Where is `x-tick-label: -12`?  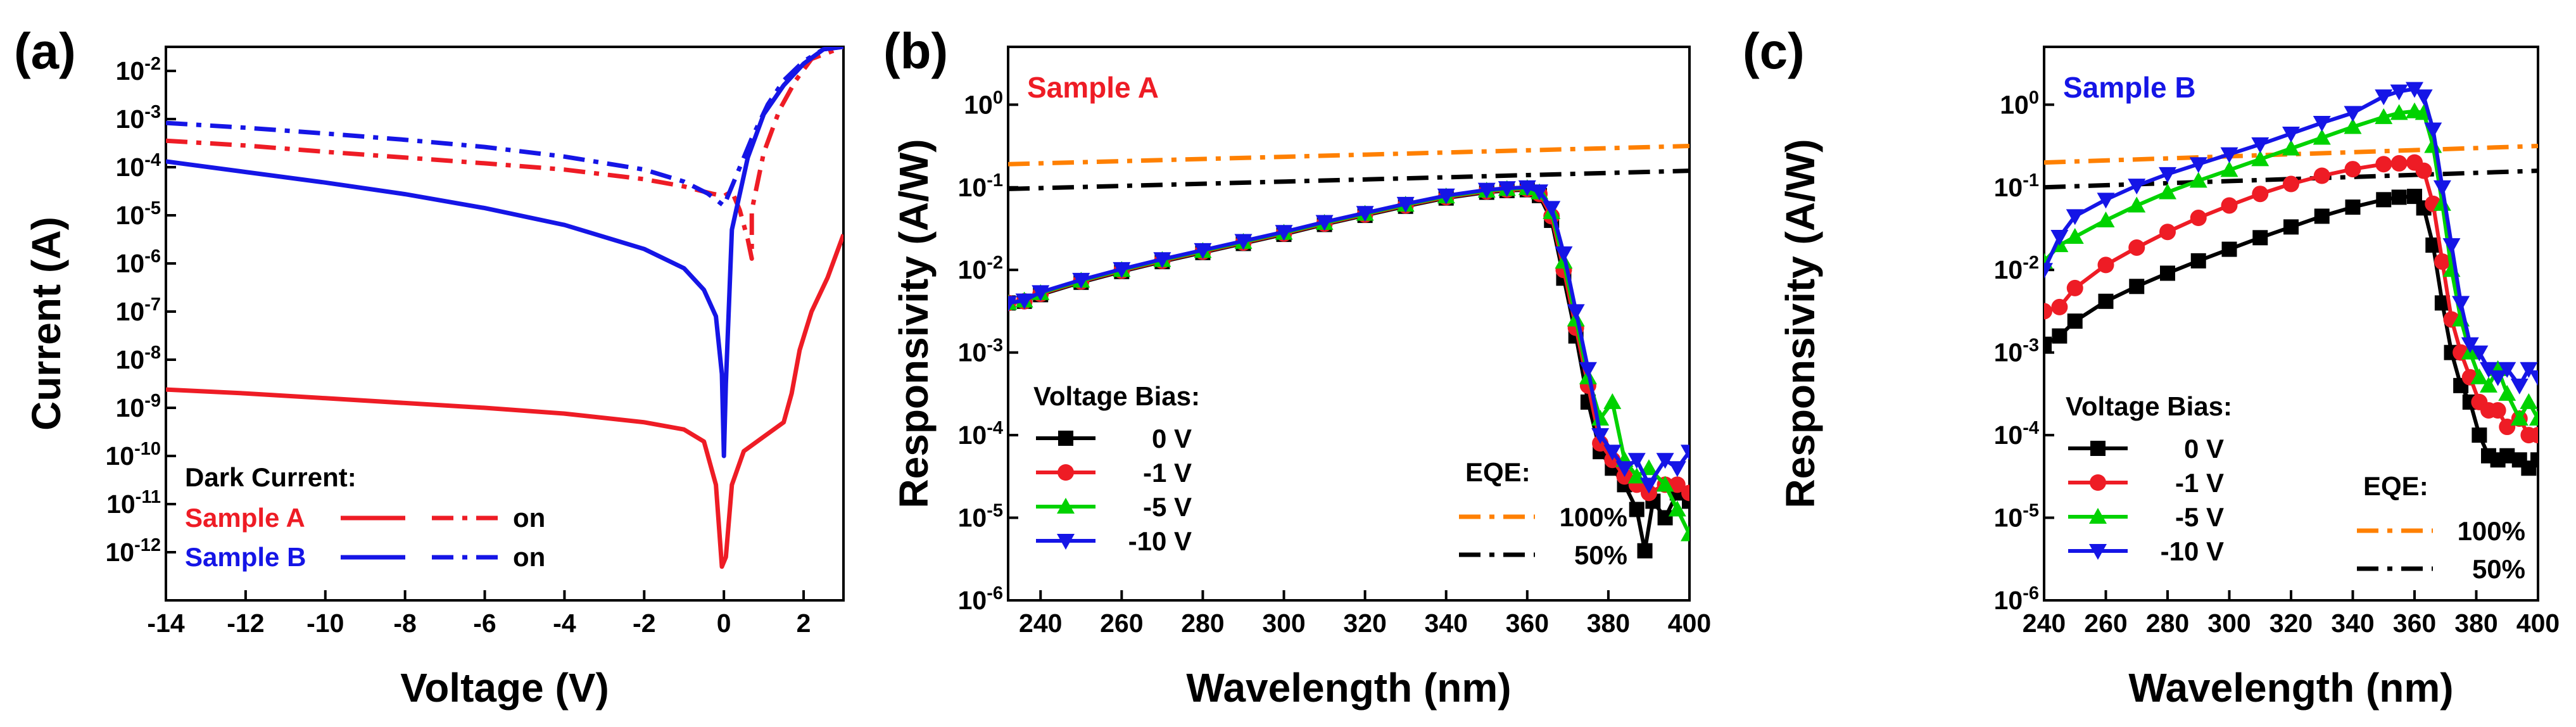
x-tick-label: -12 is located at coordinates (245, 623).